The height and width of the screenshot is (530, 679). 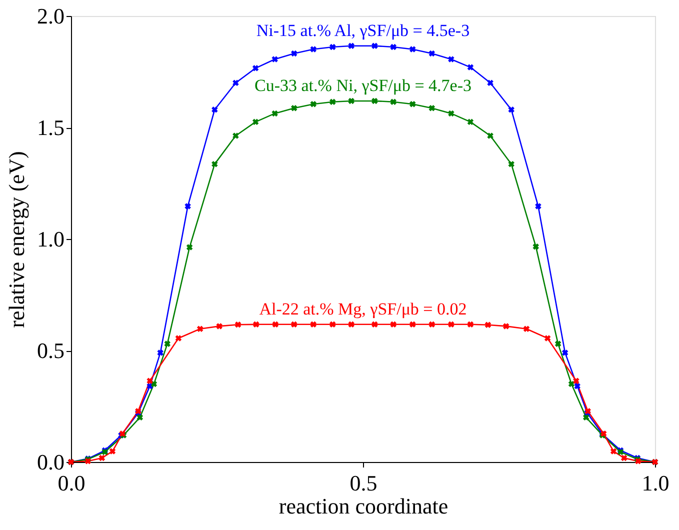 I want to click on series-label: Ni-15 at.% Al, γSF/μb = 4.5e-3, so click(x=363, y=30).